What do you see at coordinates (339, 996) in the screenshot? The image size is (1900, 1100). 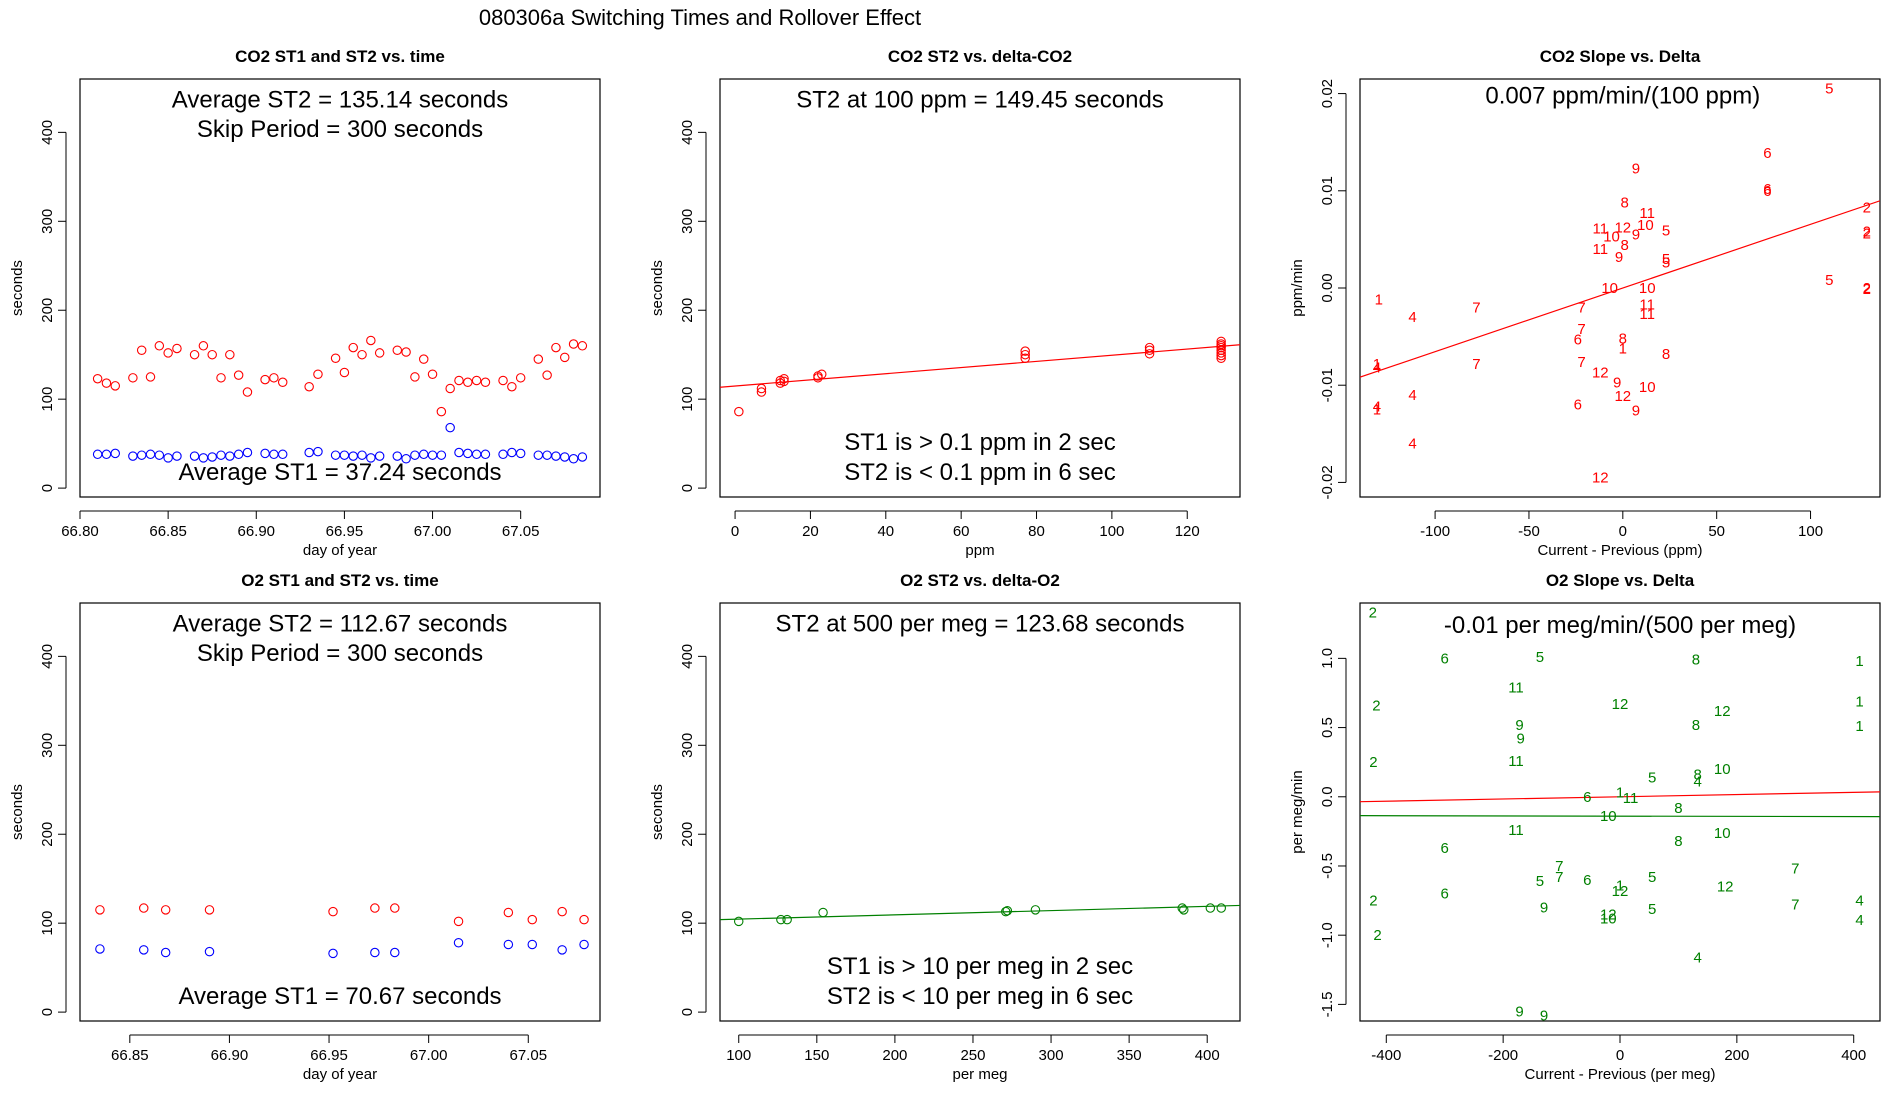 I see `annotation: Average ST1 = 70.67 seconds` at bounding box center [339, 996].